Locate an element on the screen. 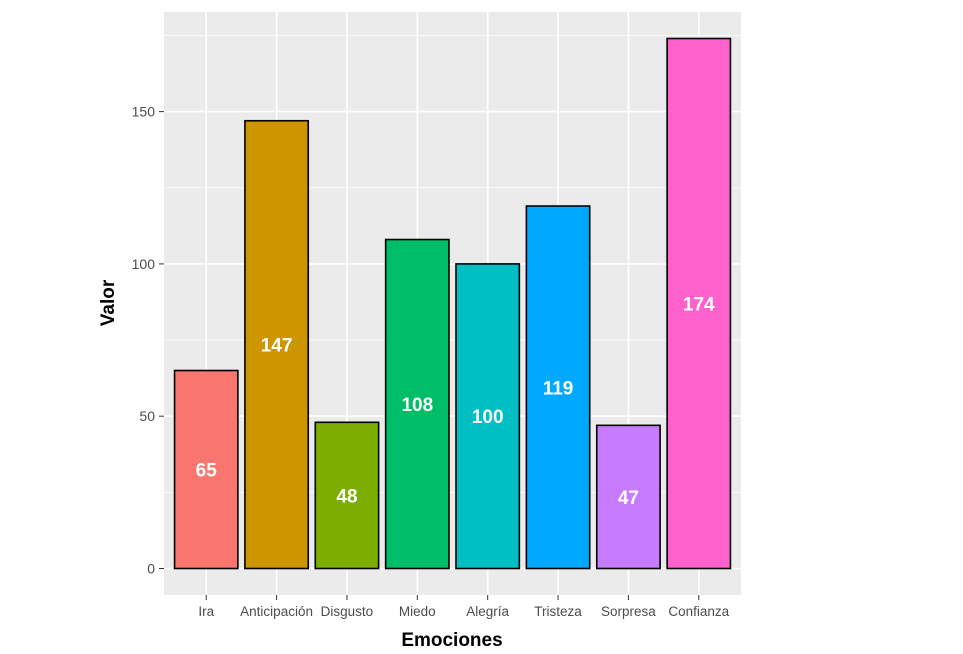 Image resolution: width=963 pixels, height=654 pixels. y-axis-title: Valor is located at coordinates (108, 302).